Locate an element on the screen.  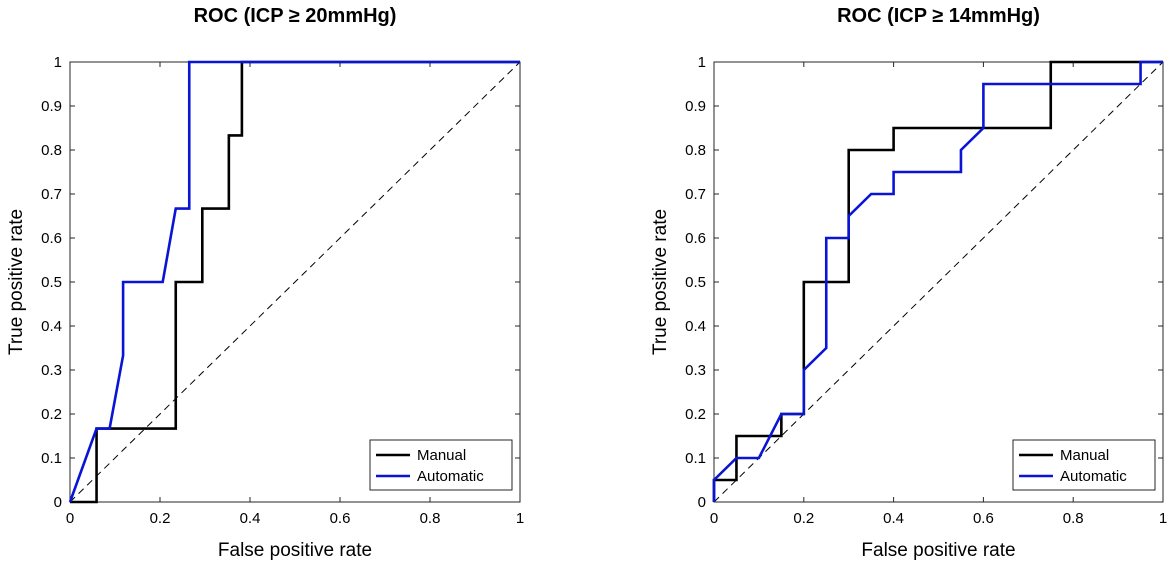
chart-1-ytick-label: 0.1 is located at coordinates (51, 458).